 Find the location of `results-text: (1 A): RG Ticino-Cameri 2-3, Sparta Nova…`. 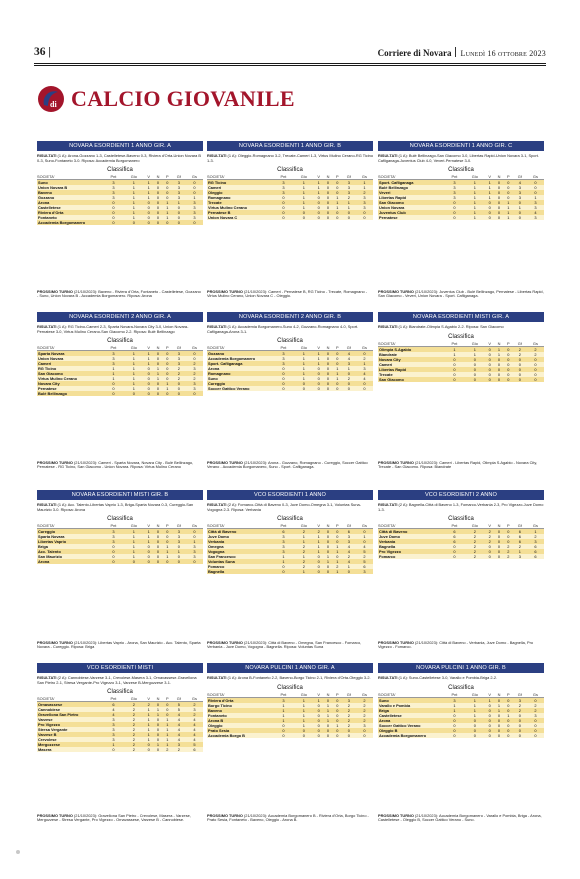

results-text: (1 A): RG Ticino-Cameri 2-3, Sparta Nova… is located at coordinates (113, 329).